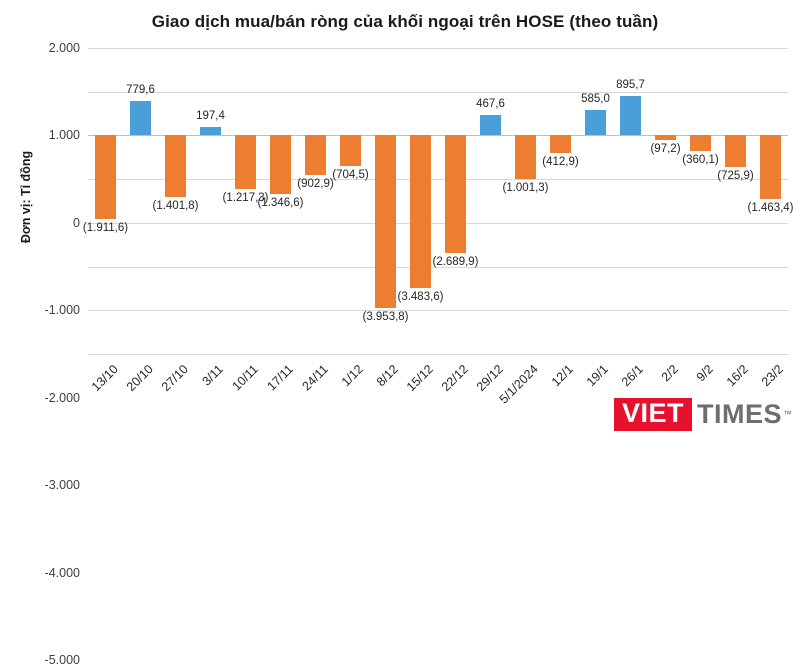 Image resolution: width=810 pixels, height=667 pixels. What do you see at coordinates (245, 197) in the screenshot?
I see `bar-value-label: (1.217,3)` at bounding box center [245, 197].